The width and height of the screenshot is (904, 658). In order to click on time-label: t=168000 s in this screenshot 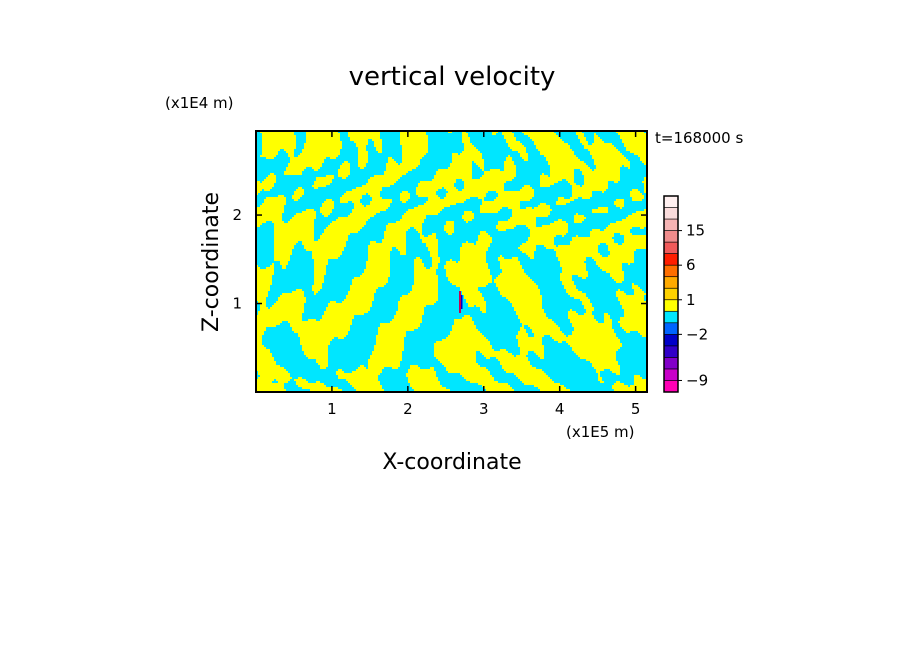, I will do `click(699, 138)`.